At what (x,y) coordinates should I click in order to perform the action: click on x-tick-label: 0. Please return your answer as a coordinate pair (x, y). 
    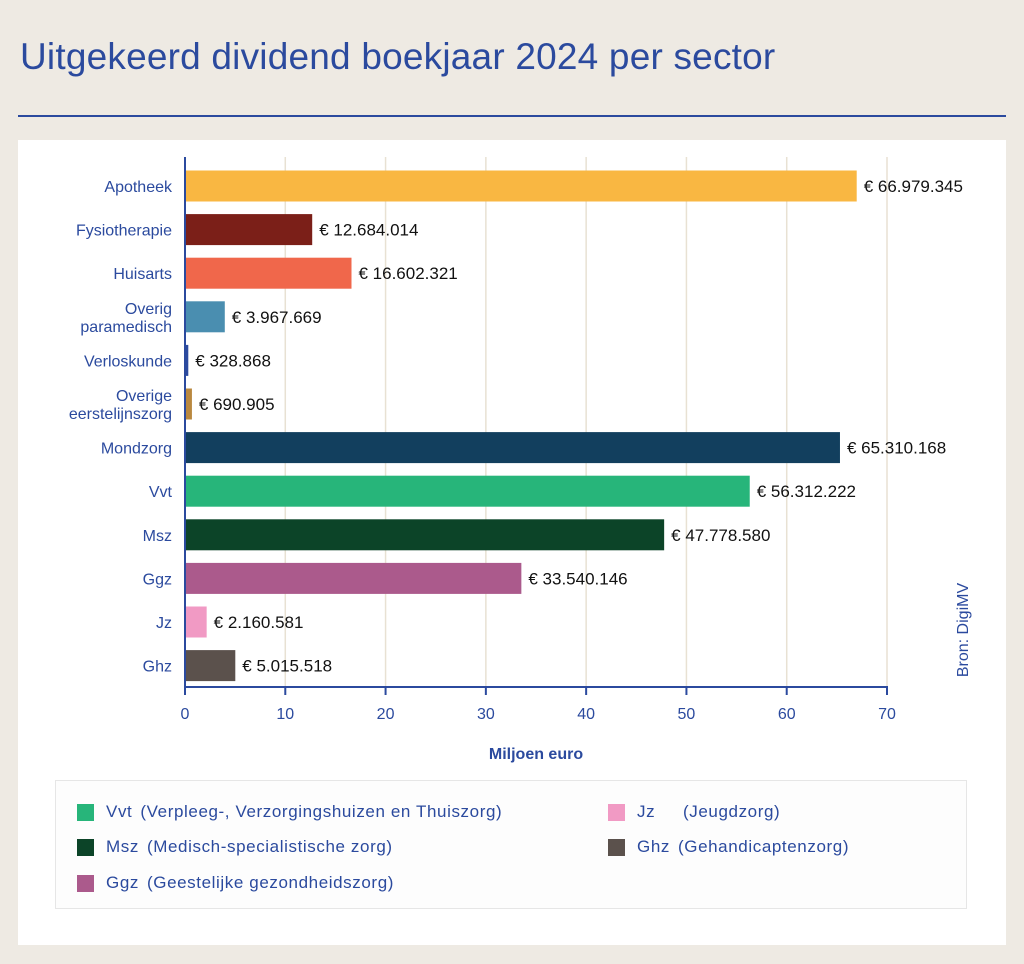
    Looking at the image, I should click on (185, 714).